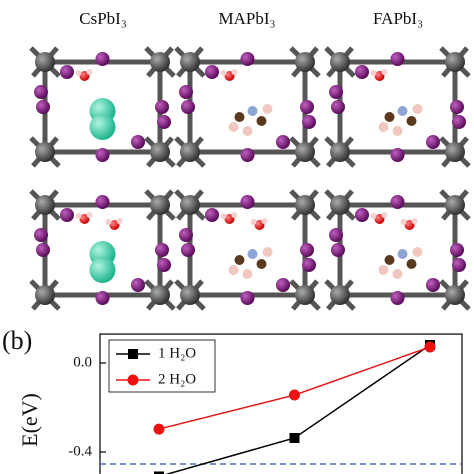  Describe the element at coordinates (398, 18) in the screenshot. I see `structure-label: FAPbI₃` at that location.